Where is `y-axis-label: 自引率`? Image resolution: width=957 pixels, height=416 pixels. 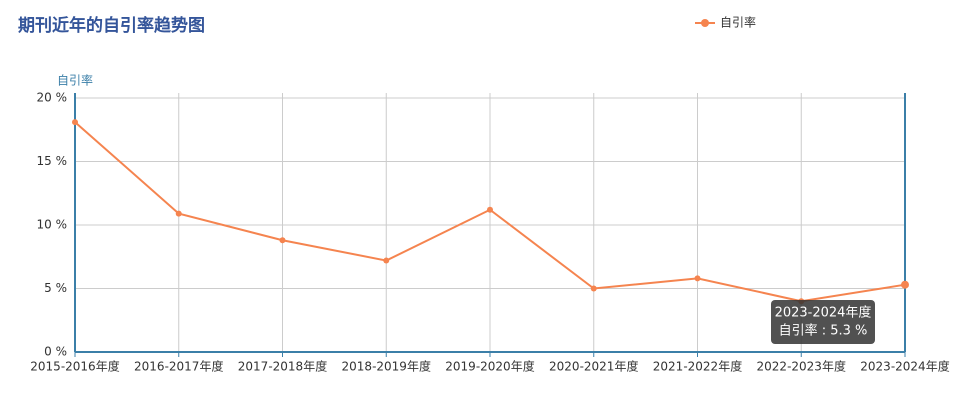
y-axis-label: 自引率 is located at coordinates (75, 80).